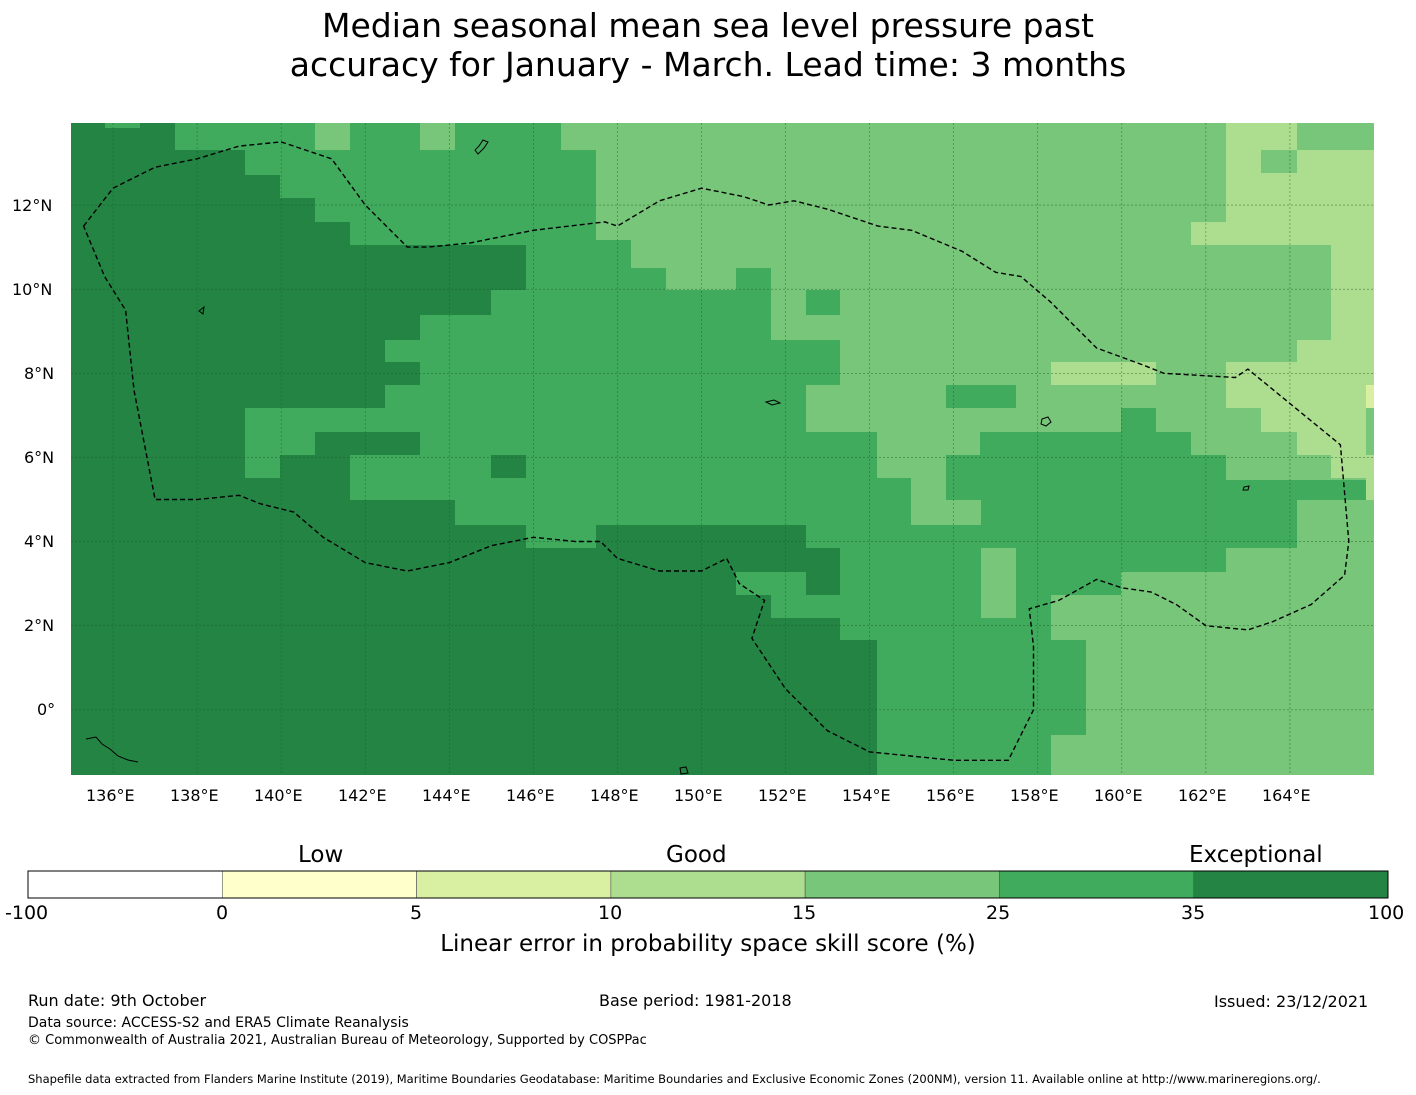 The height and width of the screenshot is (1095, 1416). I want to click on lon-label-158: 158°E, so click(1034, 795).